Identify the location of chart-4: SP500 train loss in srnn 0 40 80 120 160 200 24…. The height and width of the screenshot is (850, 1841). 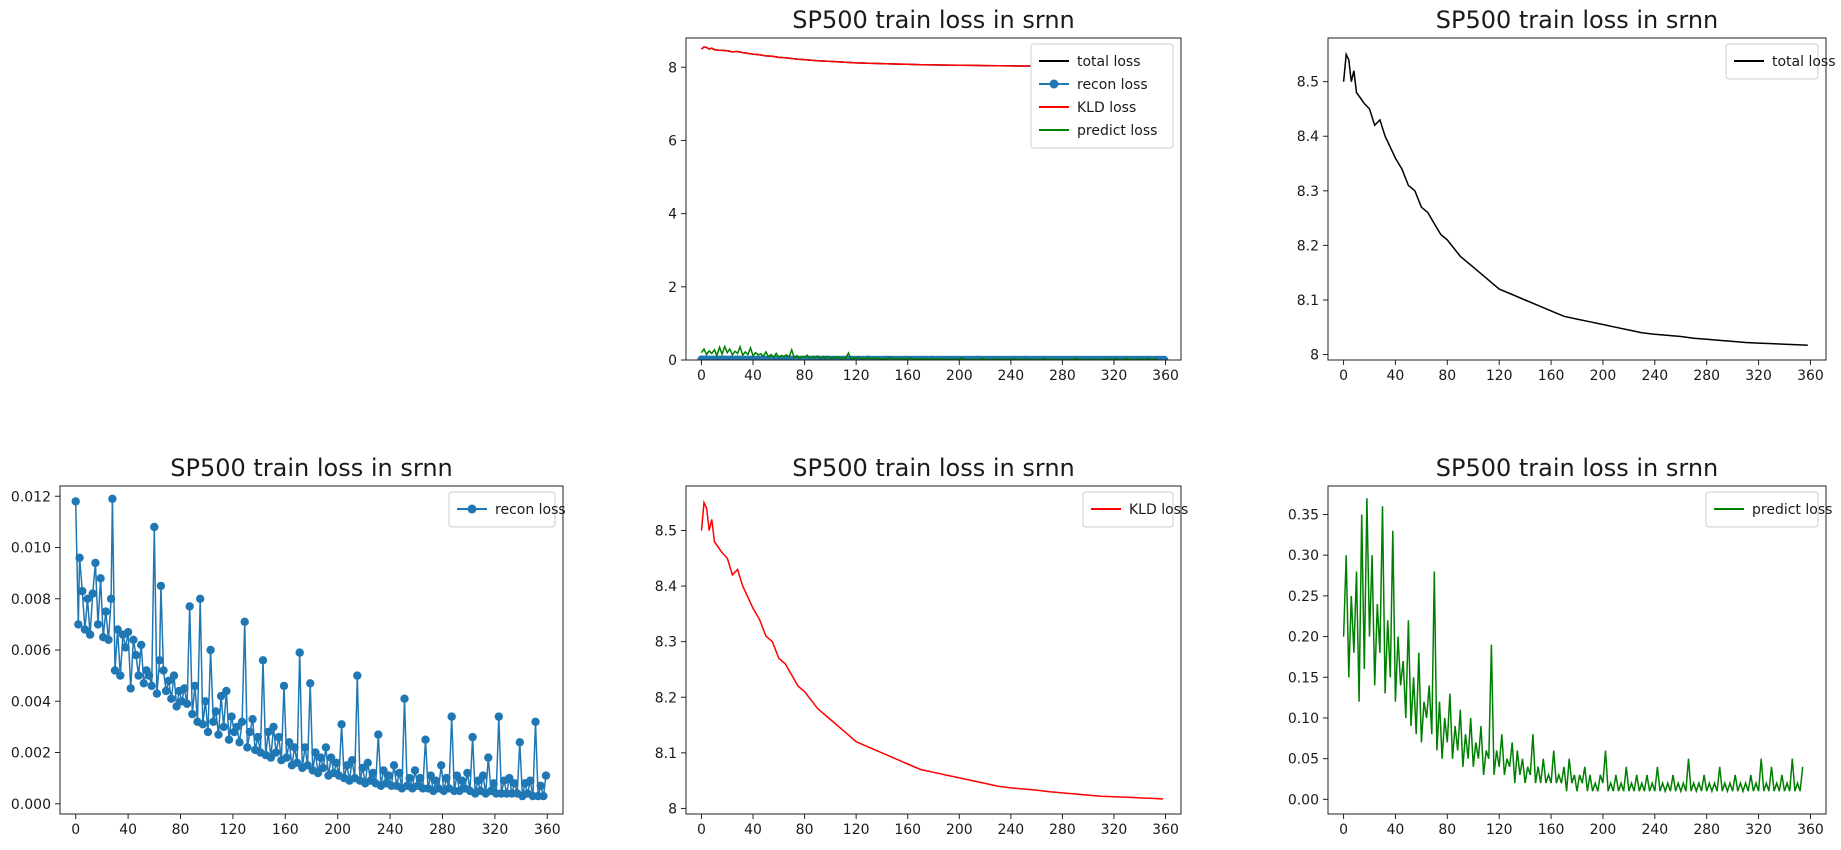
(922, 646).